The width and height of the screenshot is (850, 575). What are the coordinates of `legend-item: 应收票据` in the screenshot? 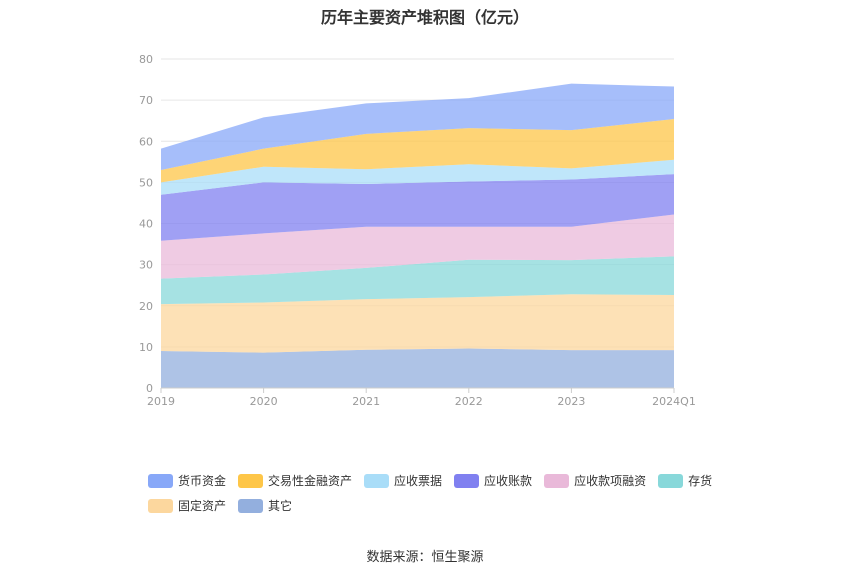 It's located at (403, 480).